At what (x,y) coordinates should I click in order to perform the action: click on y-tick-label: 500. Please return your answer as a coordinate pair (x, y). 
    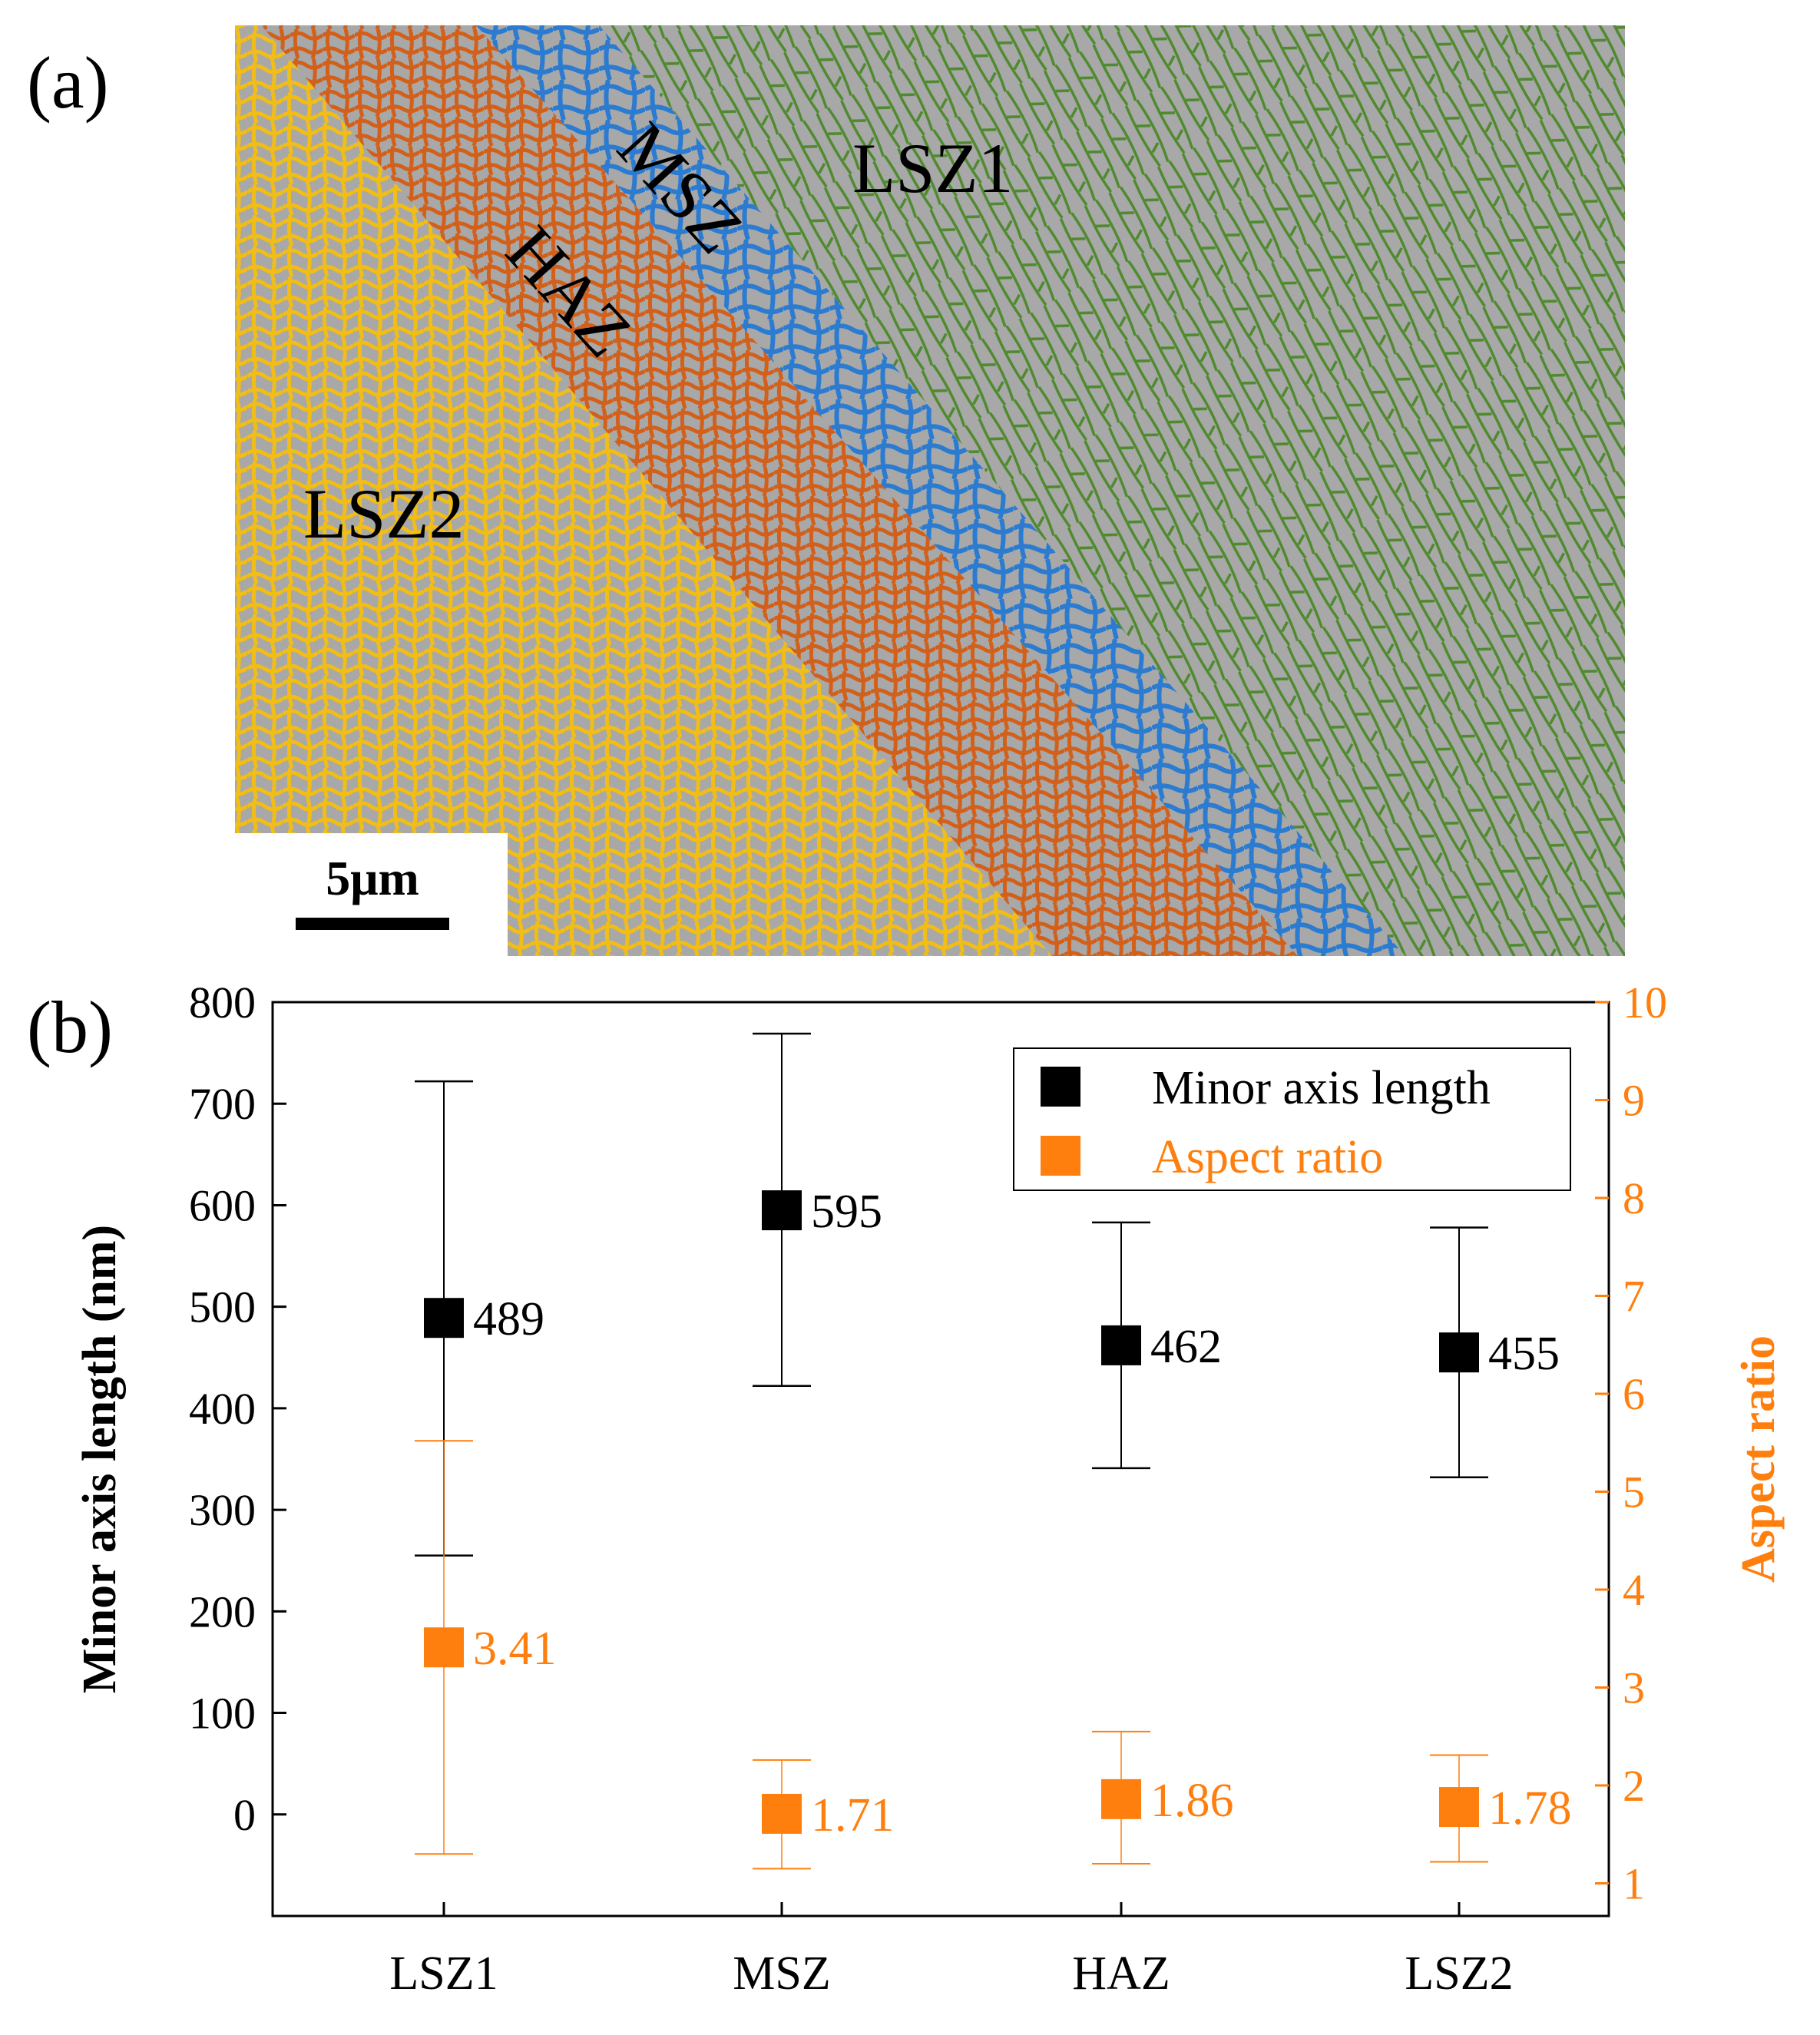
    Looking at the image, I should click on (222, 1307).